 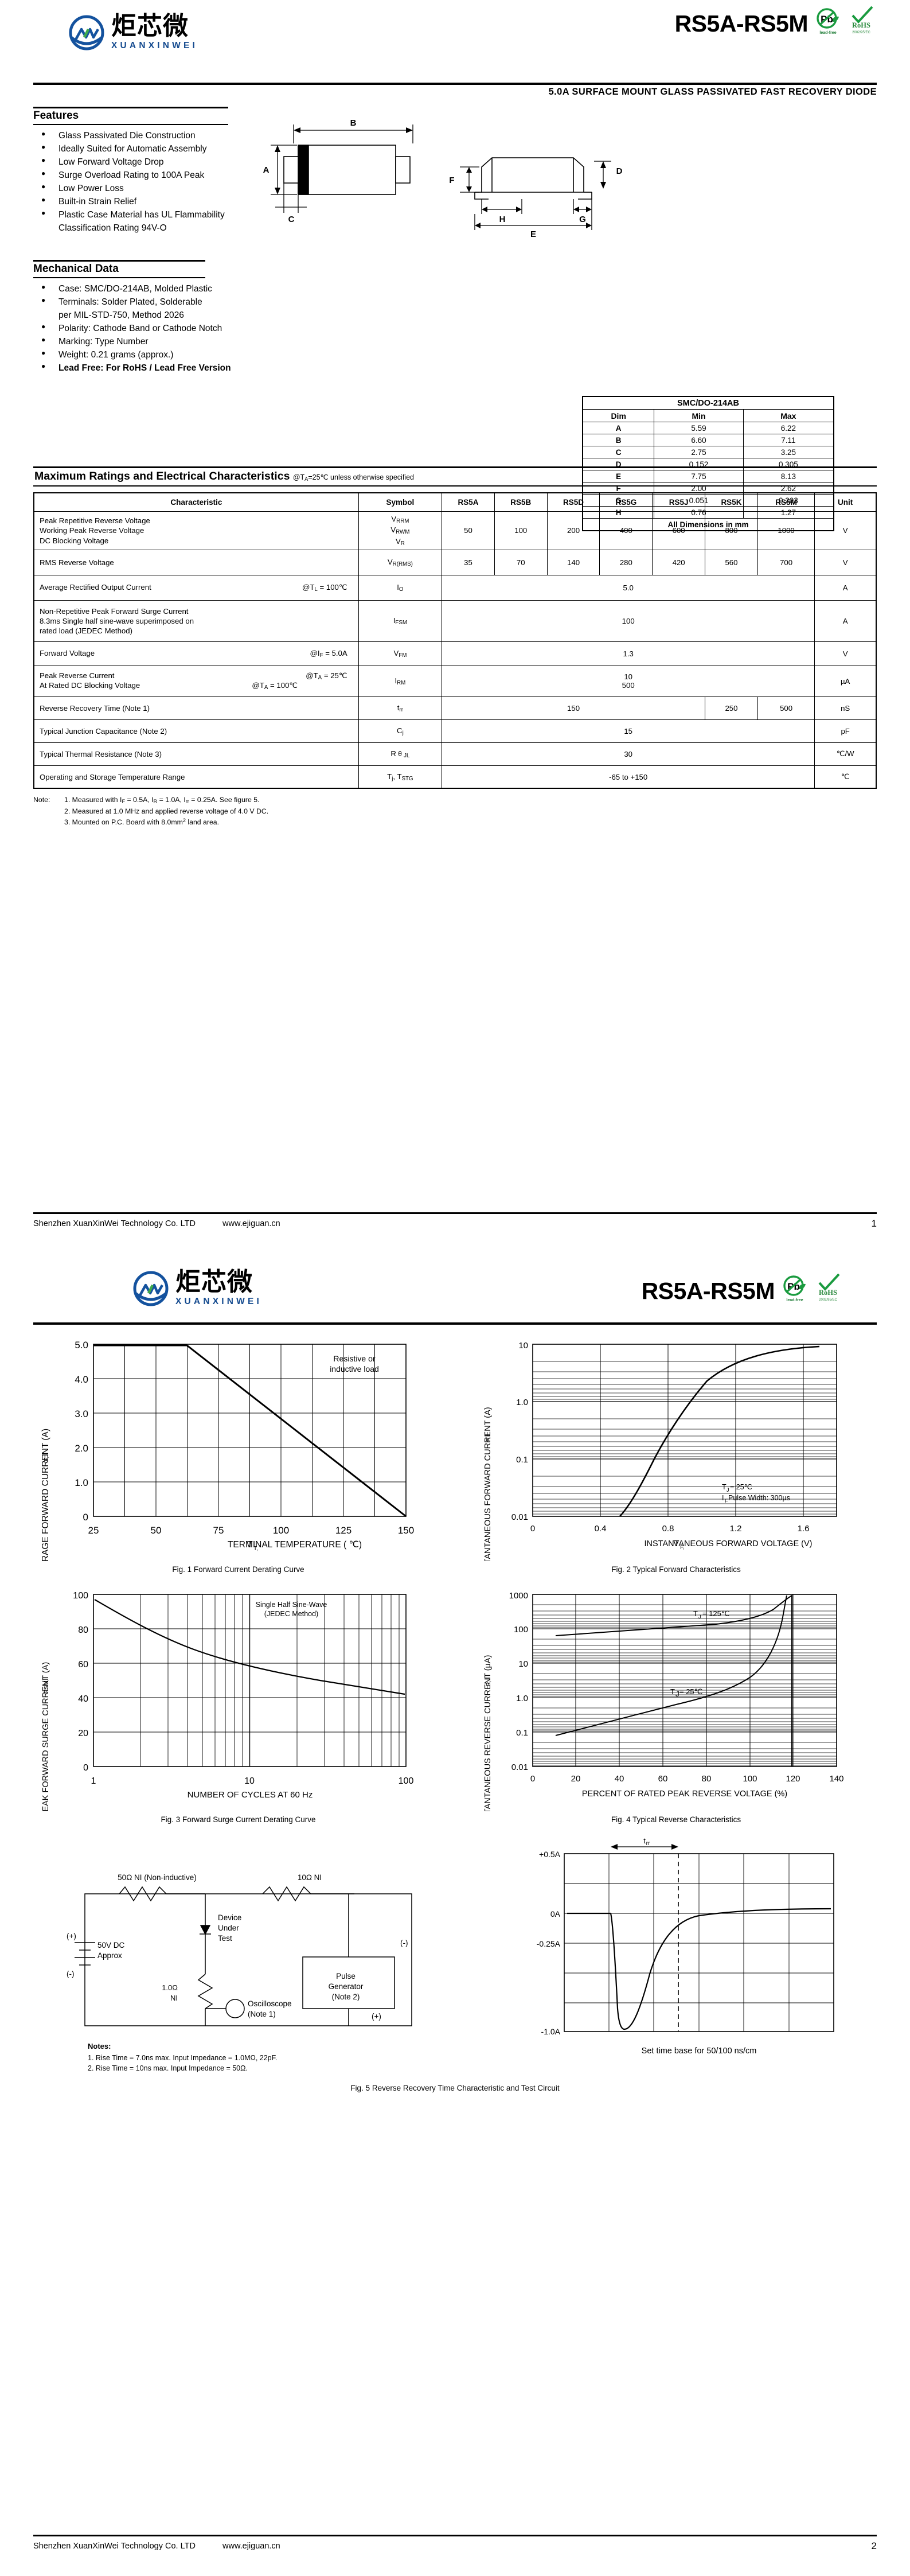 I want to click on cell-unit: µA, so click(x=845, y=681).